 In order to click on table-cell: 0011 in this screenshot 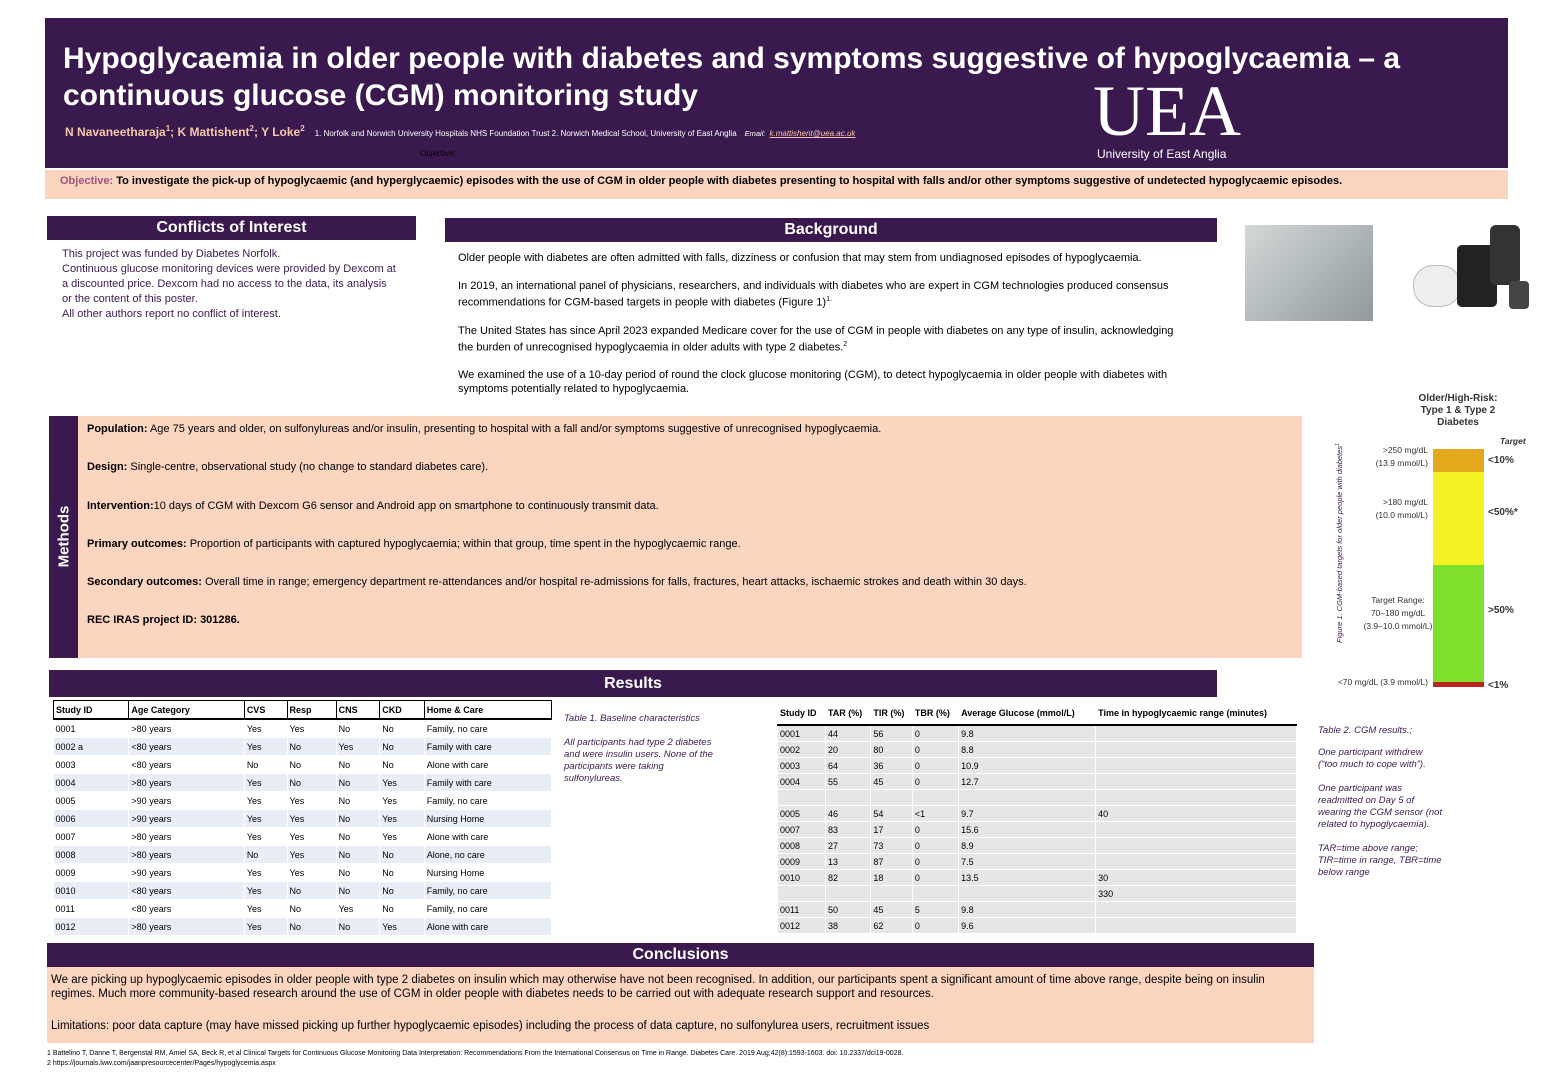, I will do `click(91, 908)`.